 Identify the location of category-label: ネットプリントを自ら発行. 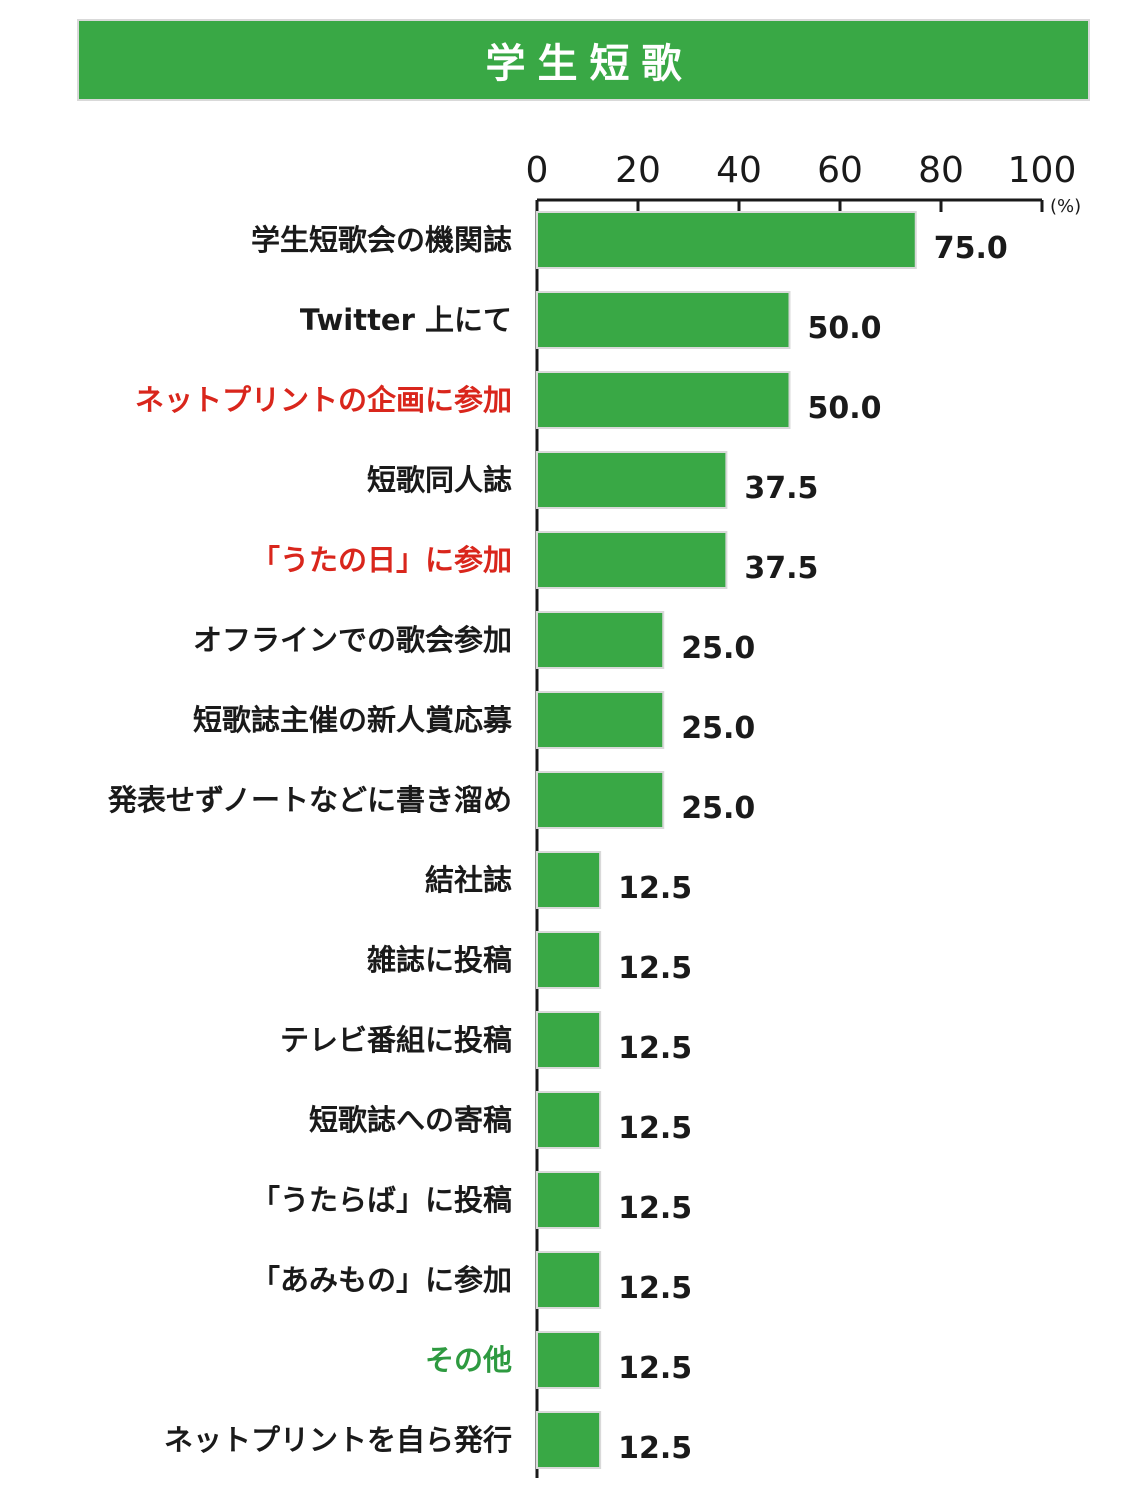
(338, 1440).